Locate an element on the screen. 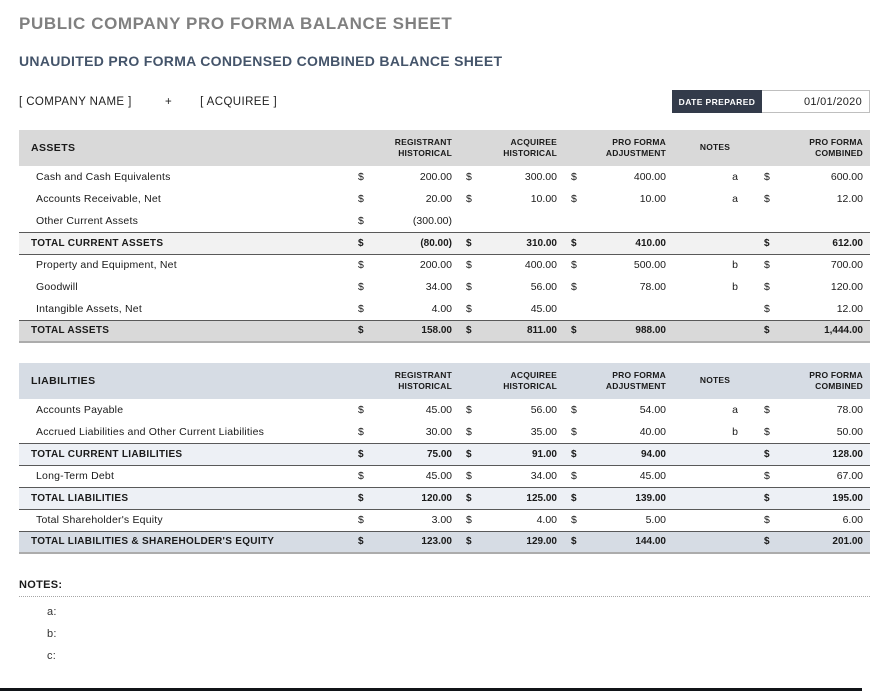 The width and height of the screenshot is (889, 693). cell-combined: $201.00 is located at coordinates (813, 542).